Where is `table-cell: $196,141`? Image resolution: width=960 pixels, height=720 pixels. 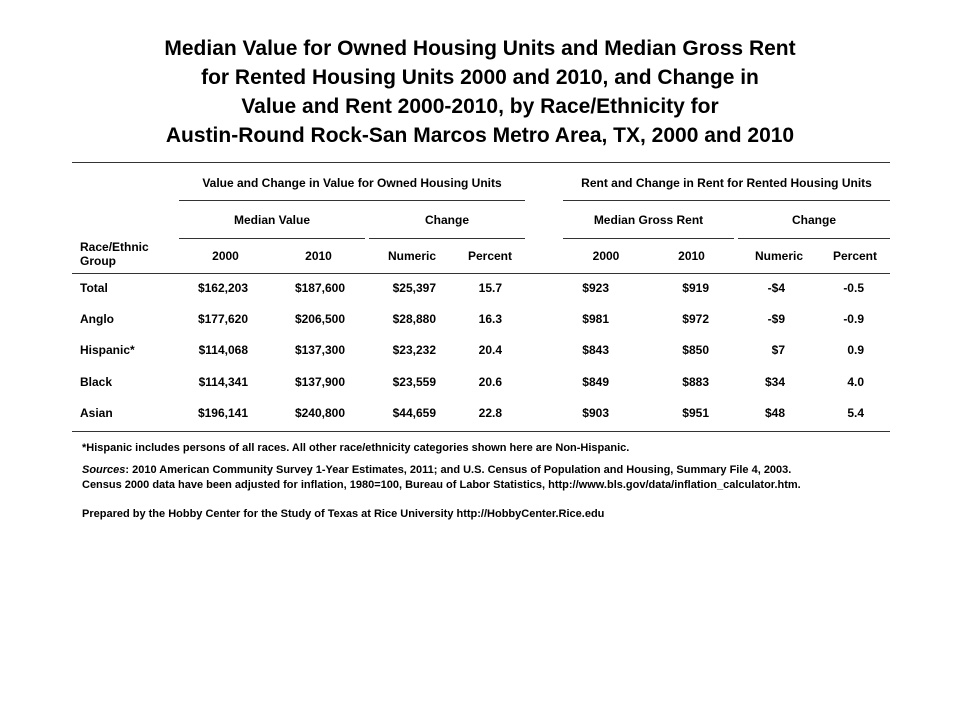
table-cell: $196,141 is located at coordinates (222, 413).